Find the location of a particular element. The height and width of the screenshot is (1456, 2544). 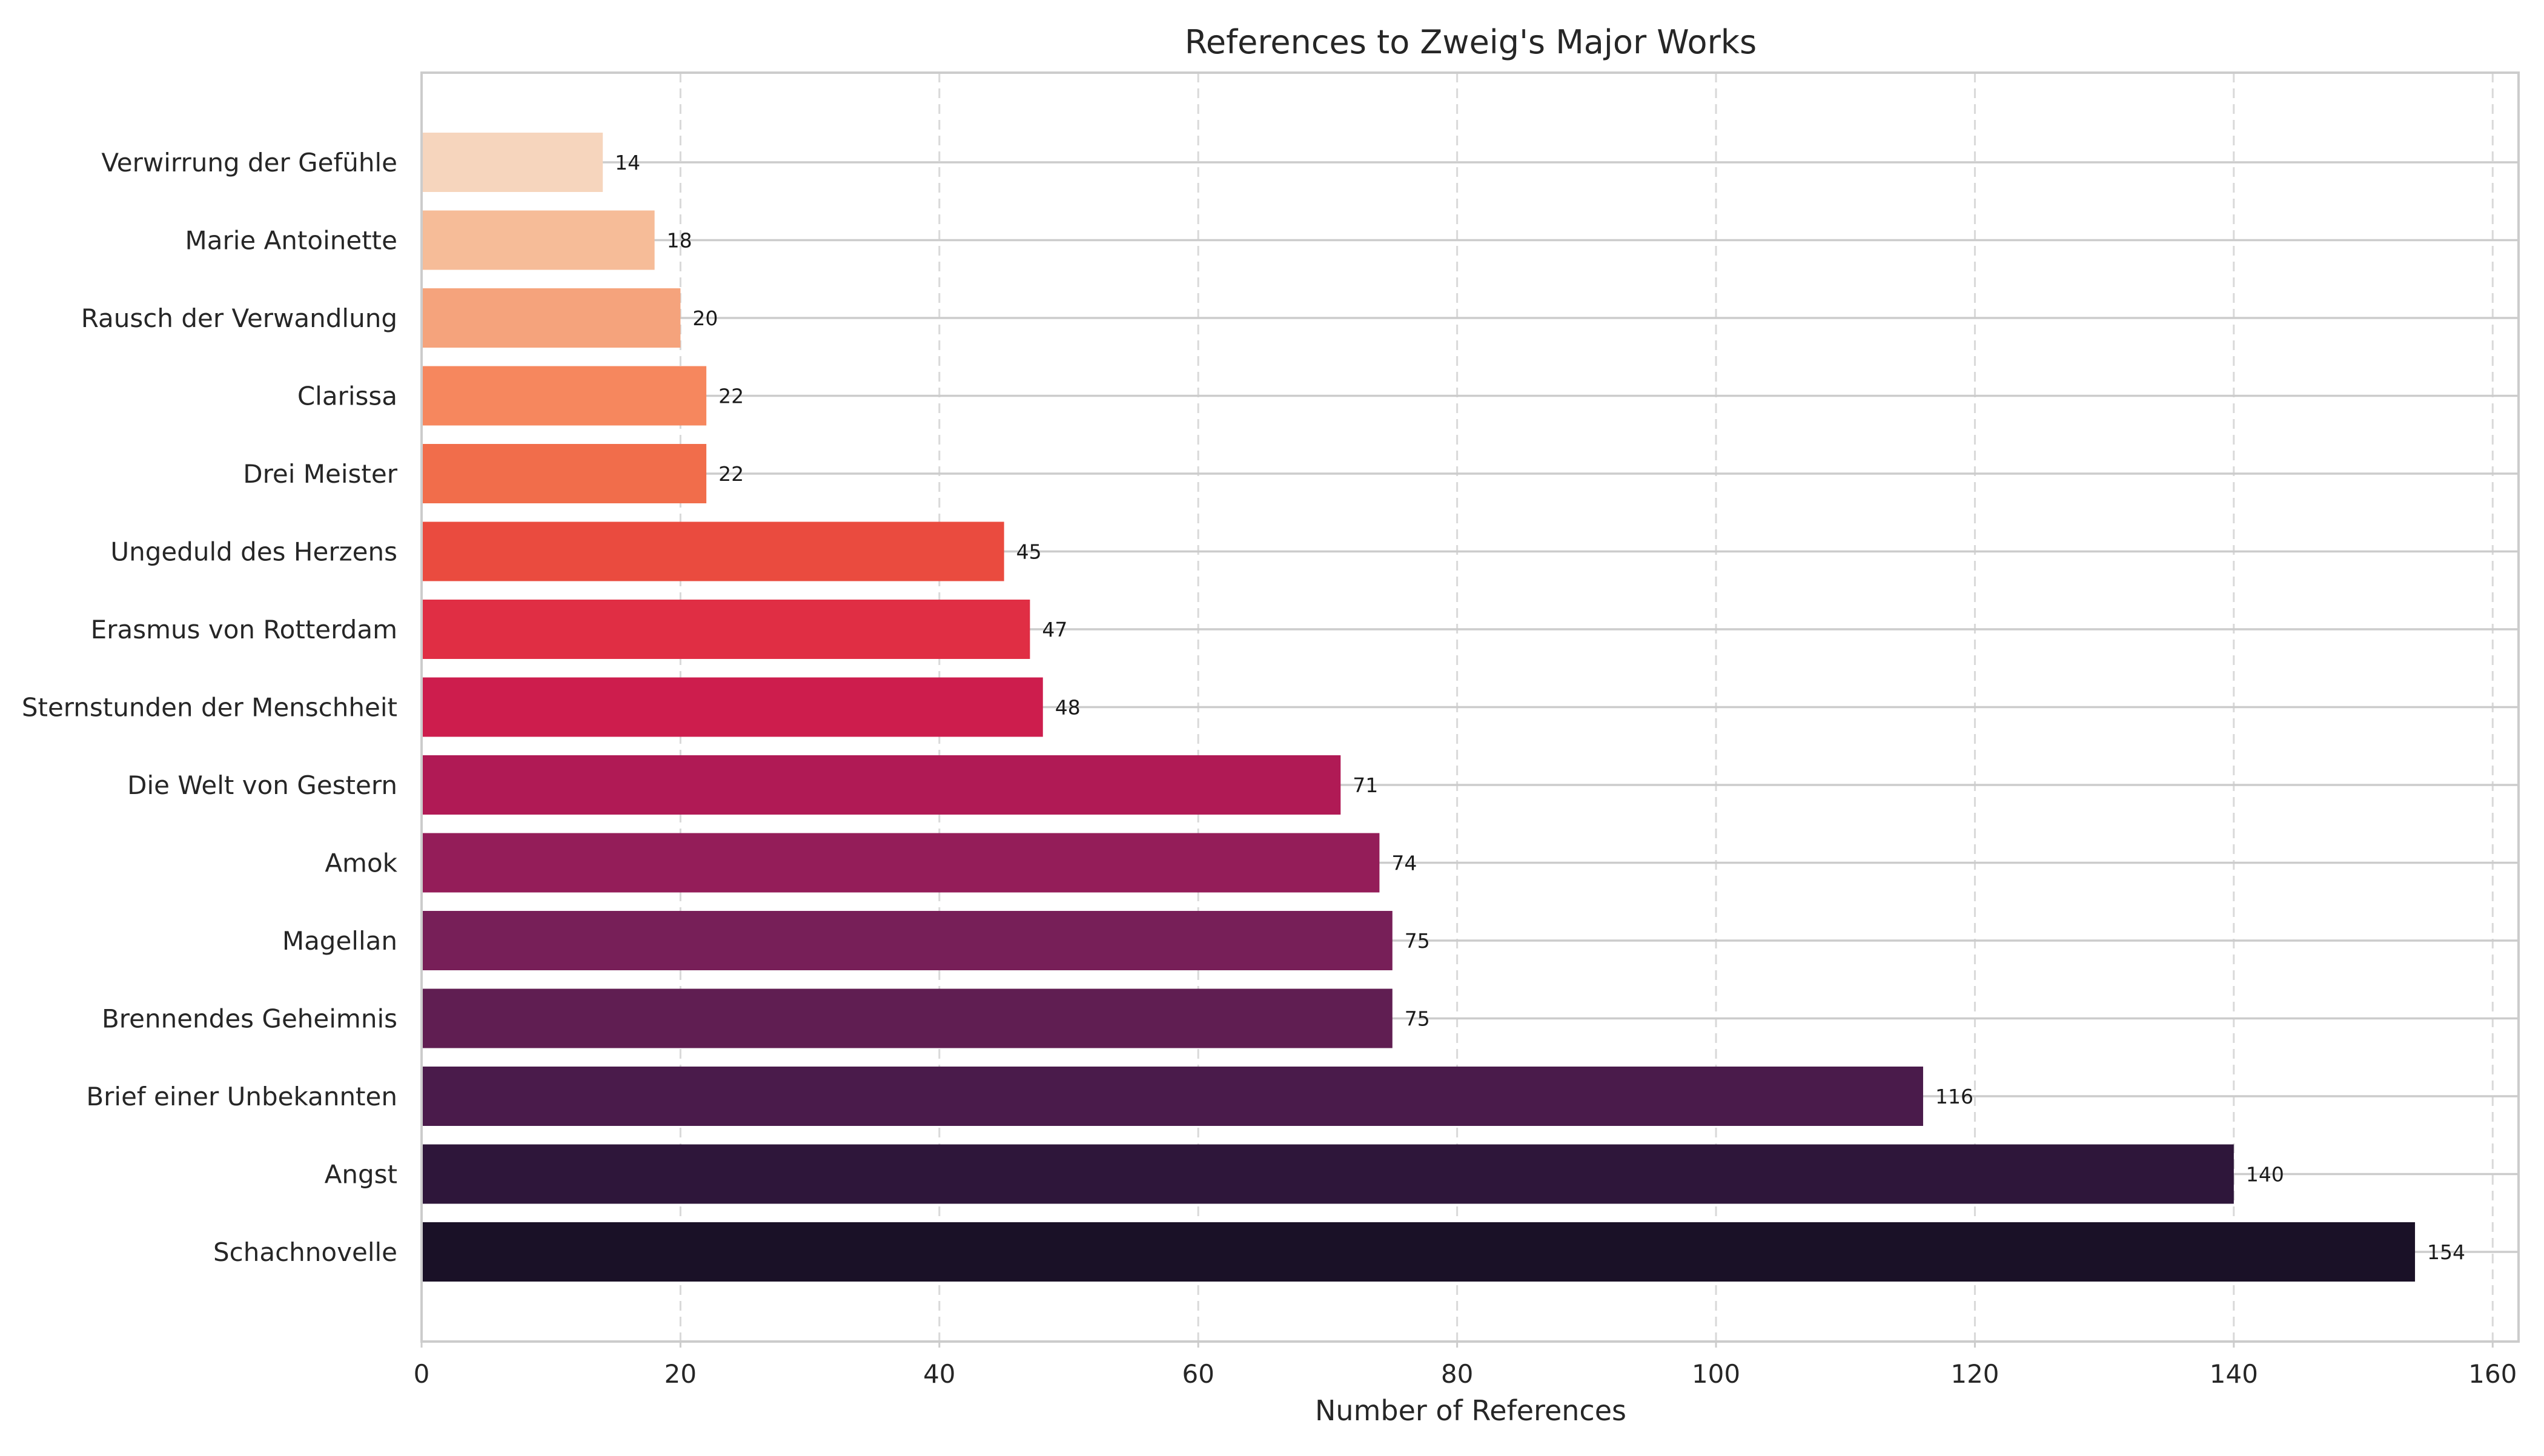

bar-value-label: 71 is located at coordinates (1365, 785).